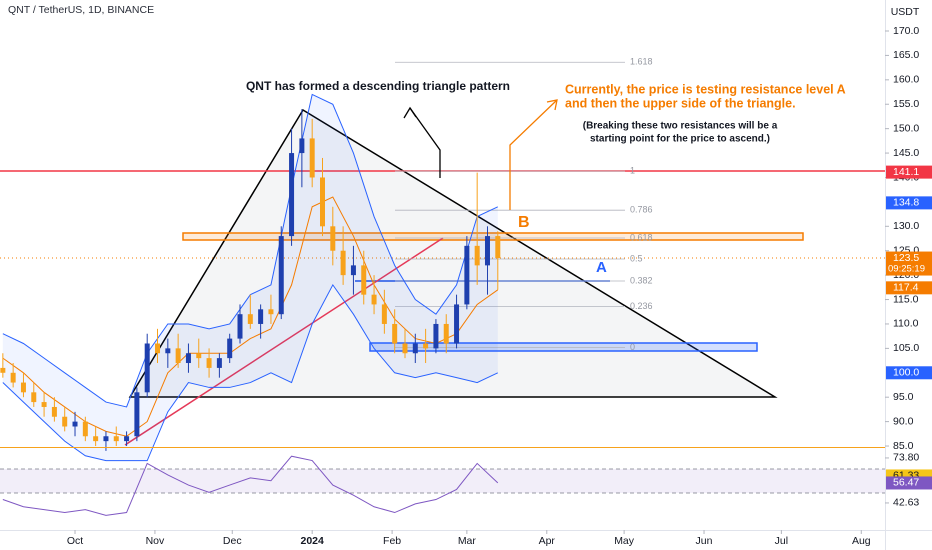  What do you see at coordinates (781, 541) in the screenshot?
I see `x-tick-label: Jul` at bounding box center [781, 541].